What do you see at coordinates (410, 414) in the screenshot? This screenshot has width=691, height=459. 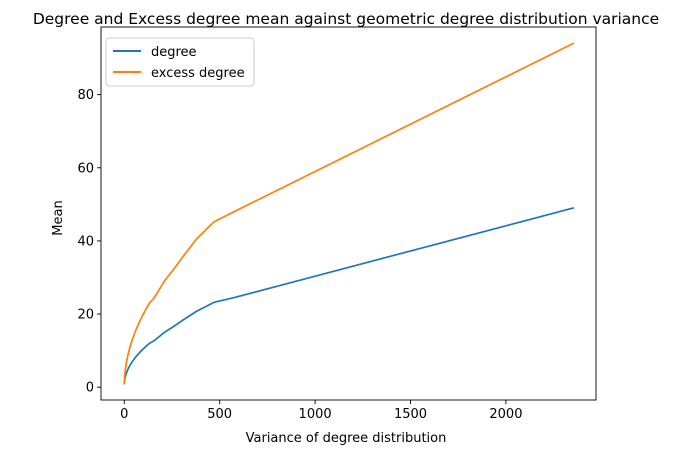 I see `x-tick-label: 1500` at bounding box center [410, 414].